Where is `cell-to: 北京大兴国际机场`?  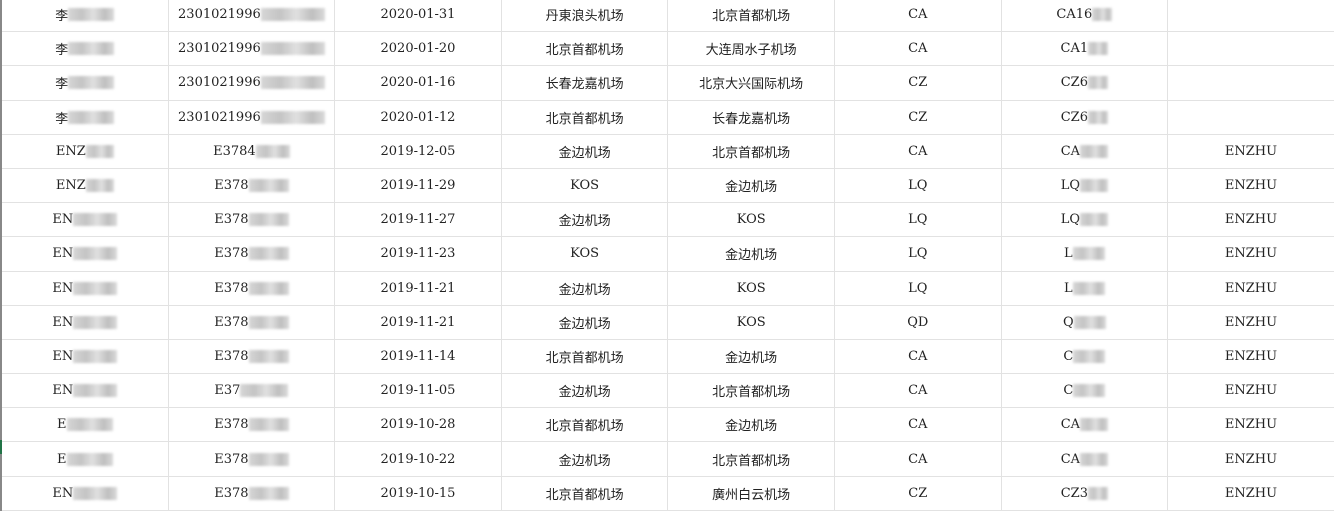 cell-to: 北京大兴国际机场 is located at coordinates (751, 83).